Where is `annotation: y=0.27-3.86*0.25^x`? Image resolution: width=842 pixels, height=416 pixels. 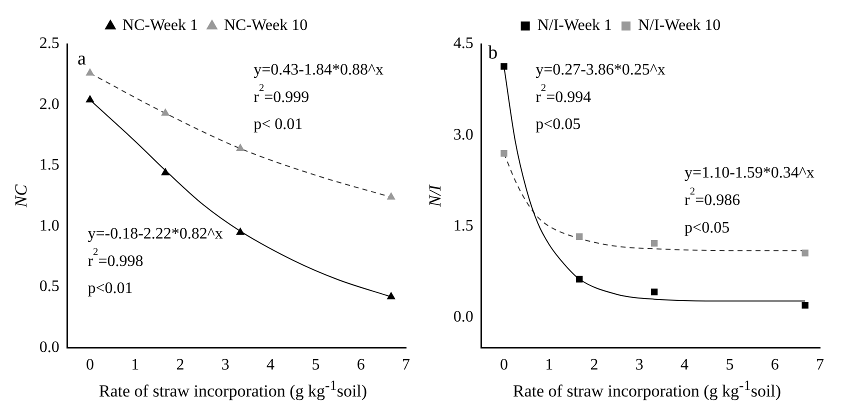
annotation: y=0.27-3.86*0.25^x is located at coordinates (601, 69).